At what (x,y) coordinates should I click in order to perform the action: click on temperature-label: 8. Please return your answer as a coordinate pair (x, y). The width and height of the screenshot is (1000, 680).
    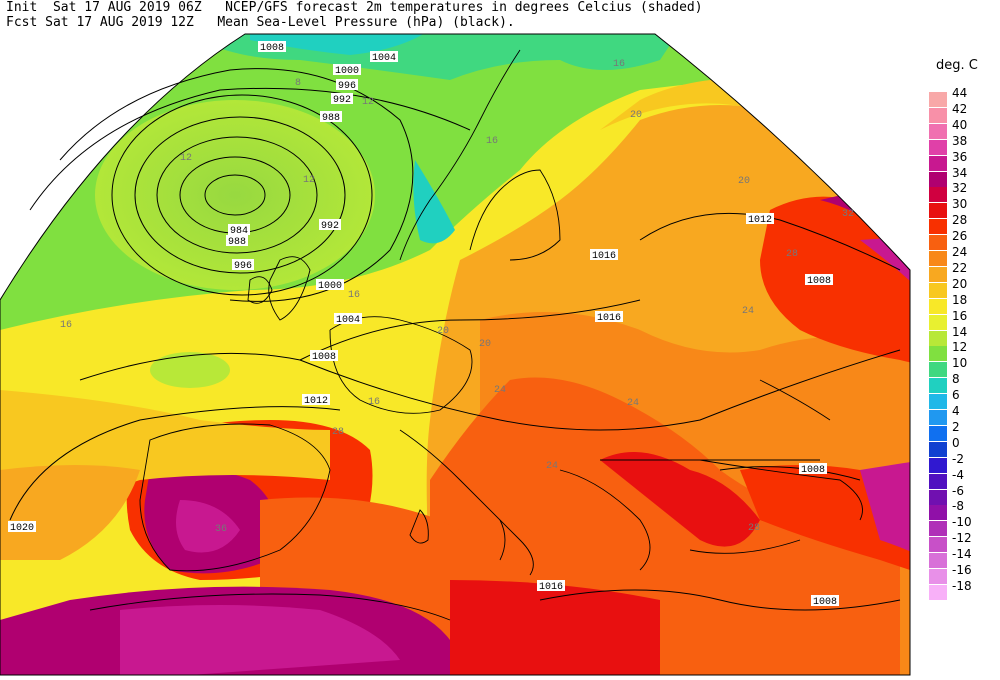
    Looking at the image, I should click on (298, 83).